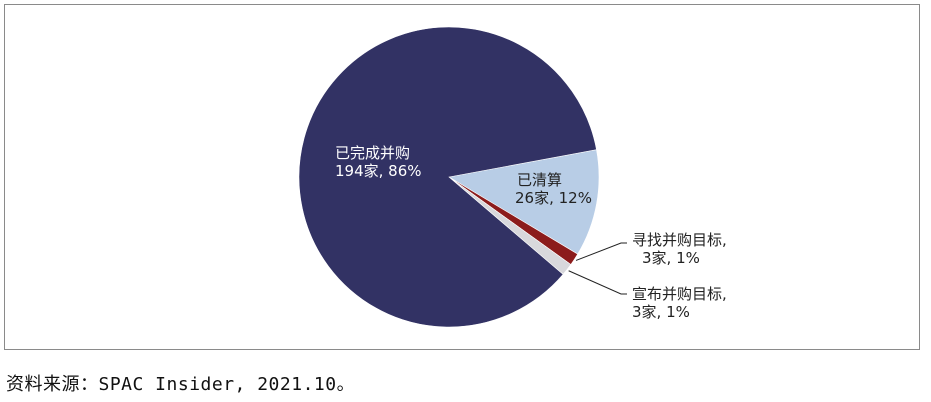  I want to click on slice-value-liquidated: 26家, 12%, so click(553, 198).